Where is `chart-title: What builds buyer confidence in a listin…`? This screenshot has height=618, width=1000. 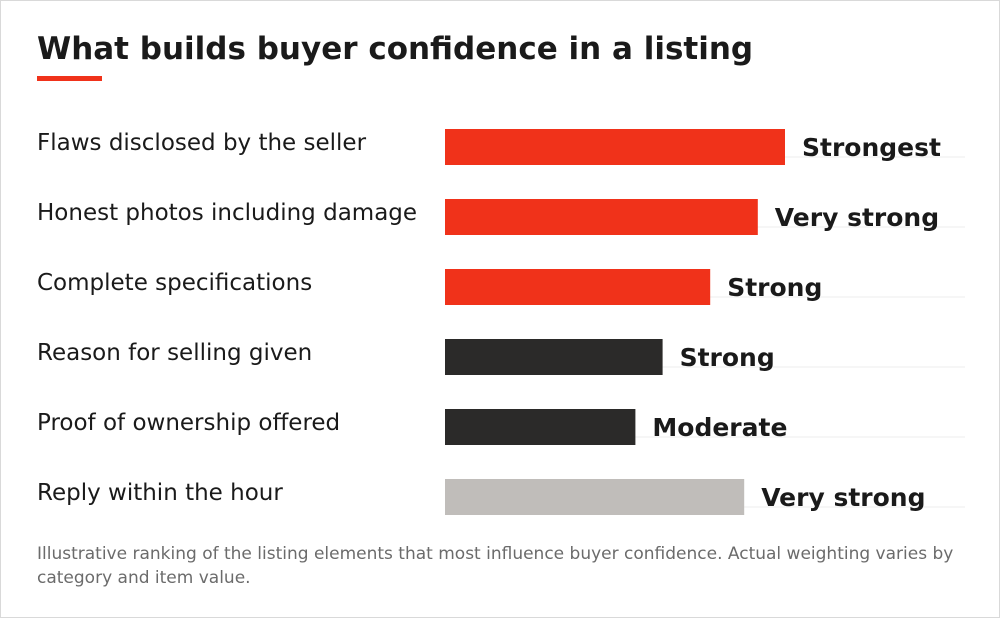
chart-title: What builds buyer confidence in a listin… is located at coordinates (395, 49).